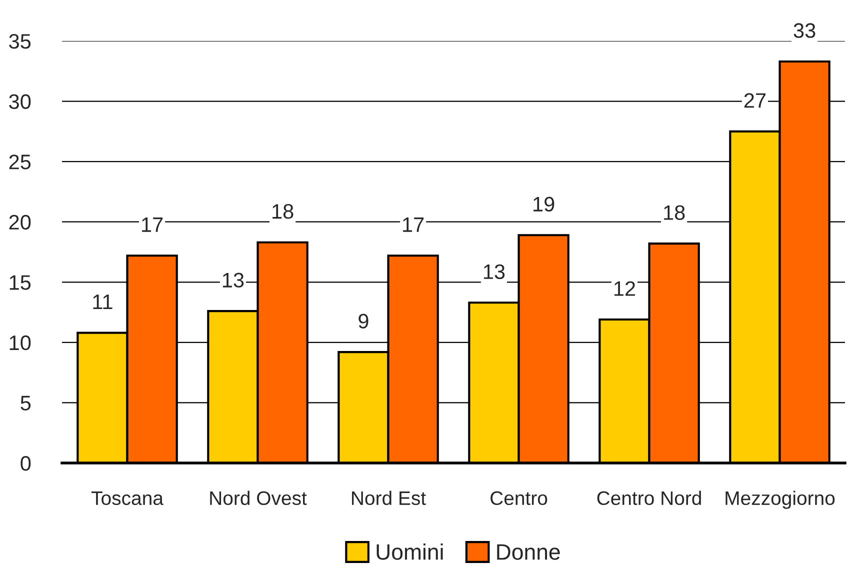 The height and width of the screenshot is (577, 849). What do you see at coordinates (20, 282) in the screenshot?
I see `y-tick-label: 15` at bounding box center [20, 282].